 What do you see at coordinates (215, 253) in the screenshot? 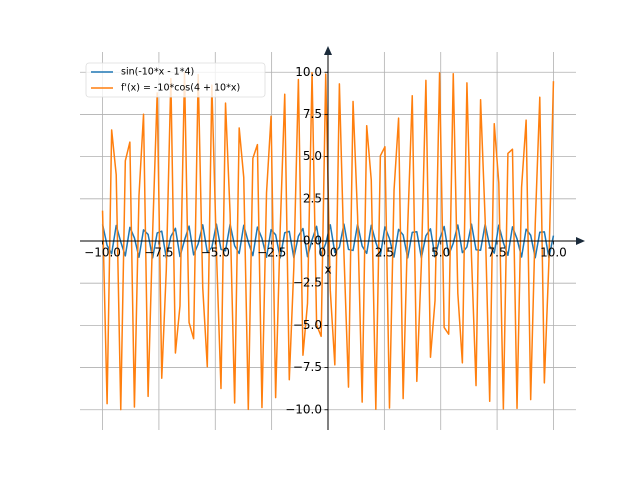
I see `x-tick-label: −5.0` at bounding box center [215, 253].